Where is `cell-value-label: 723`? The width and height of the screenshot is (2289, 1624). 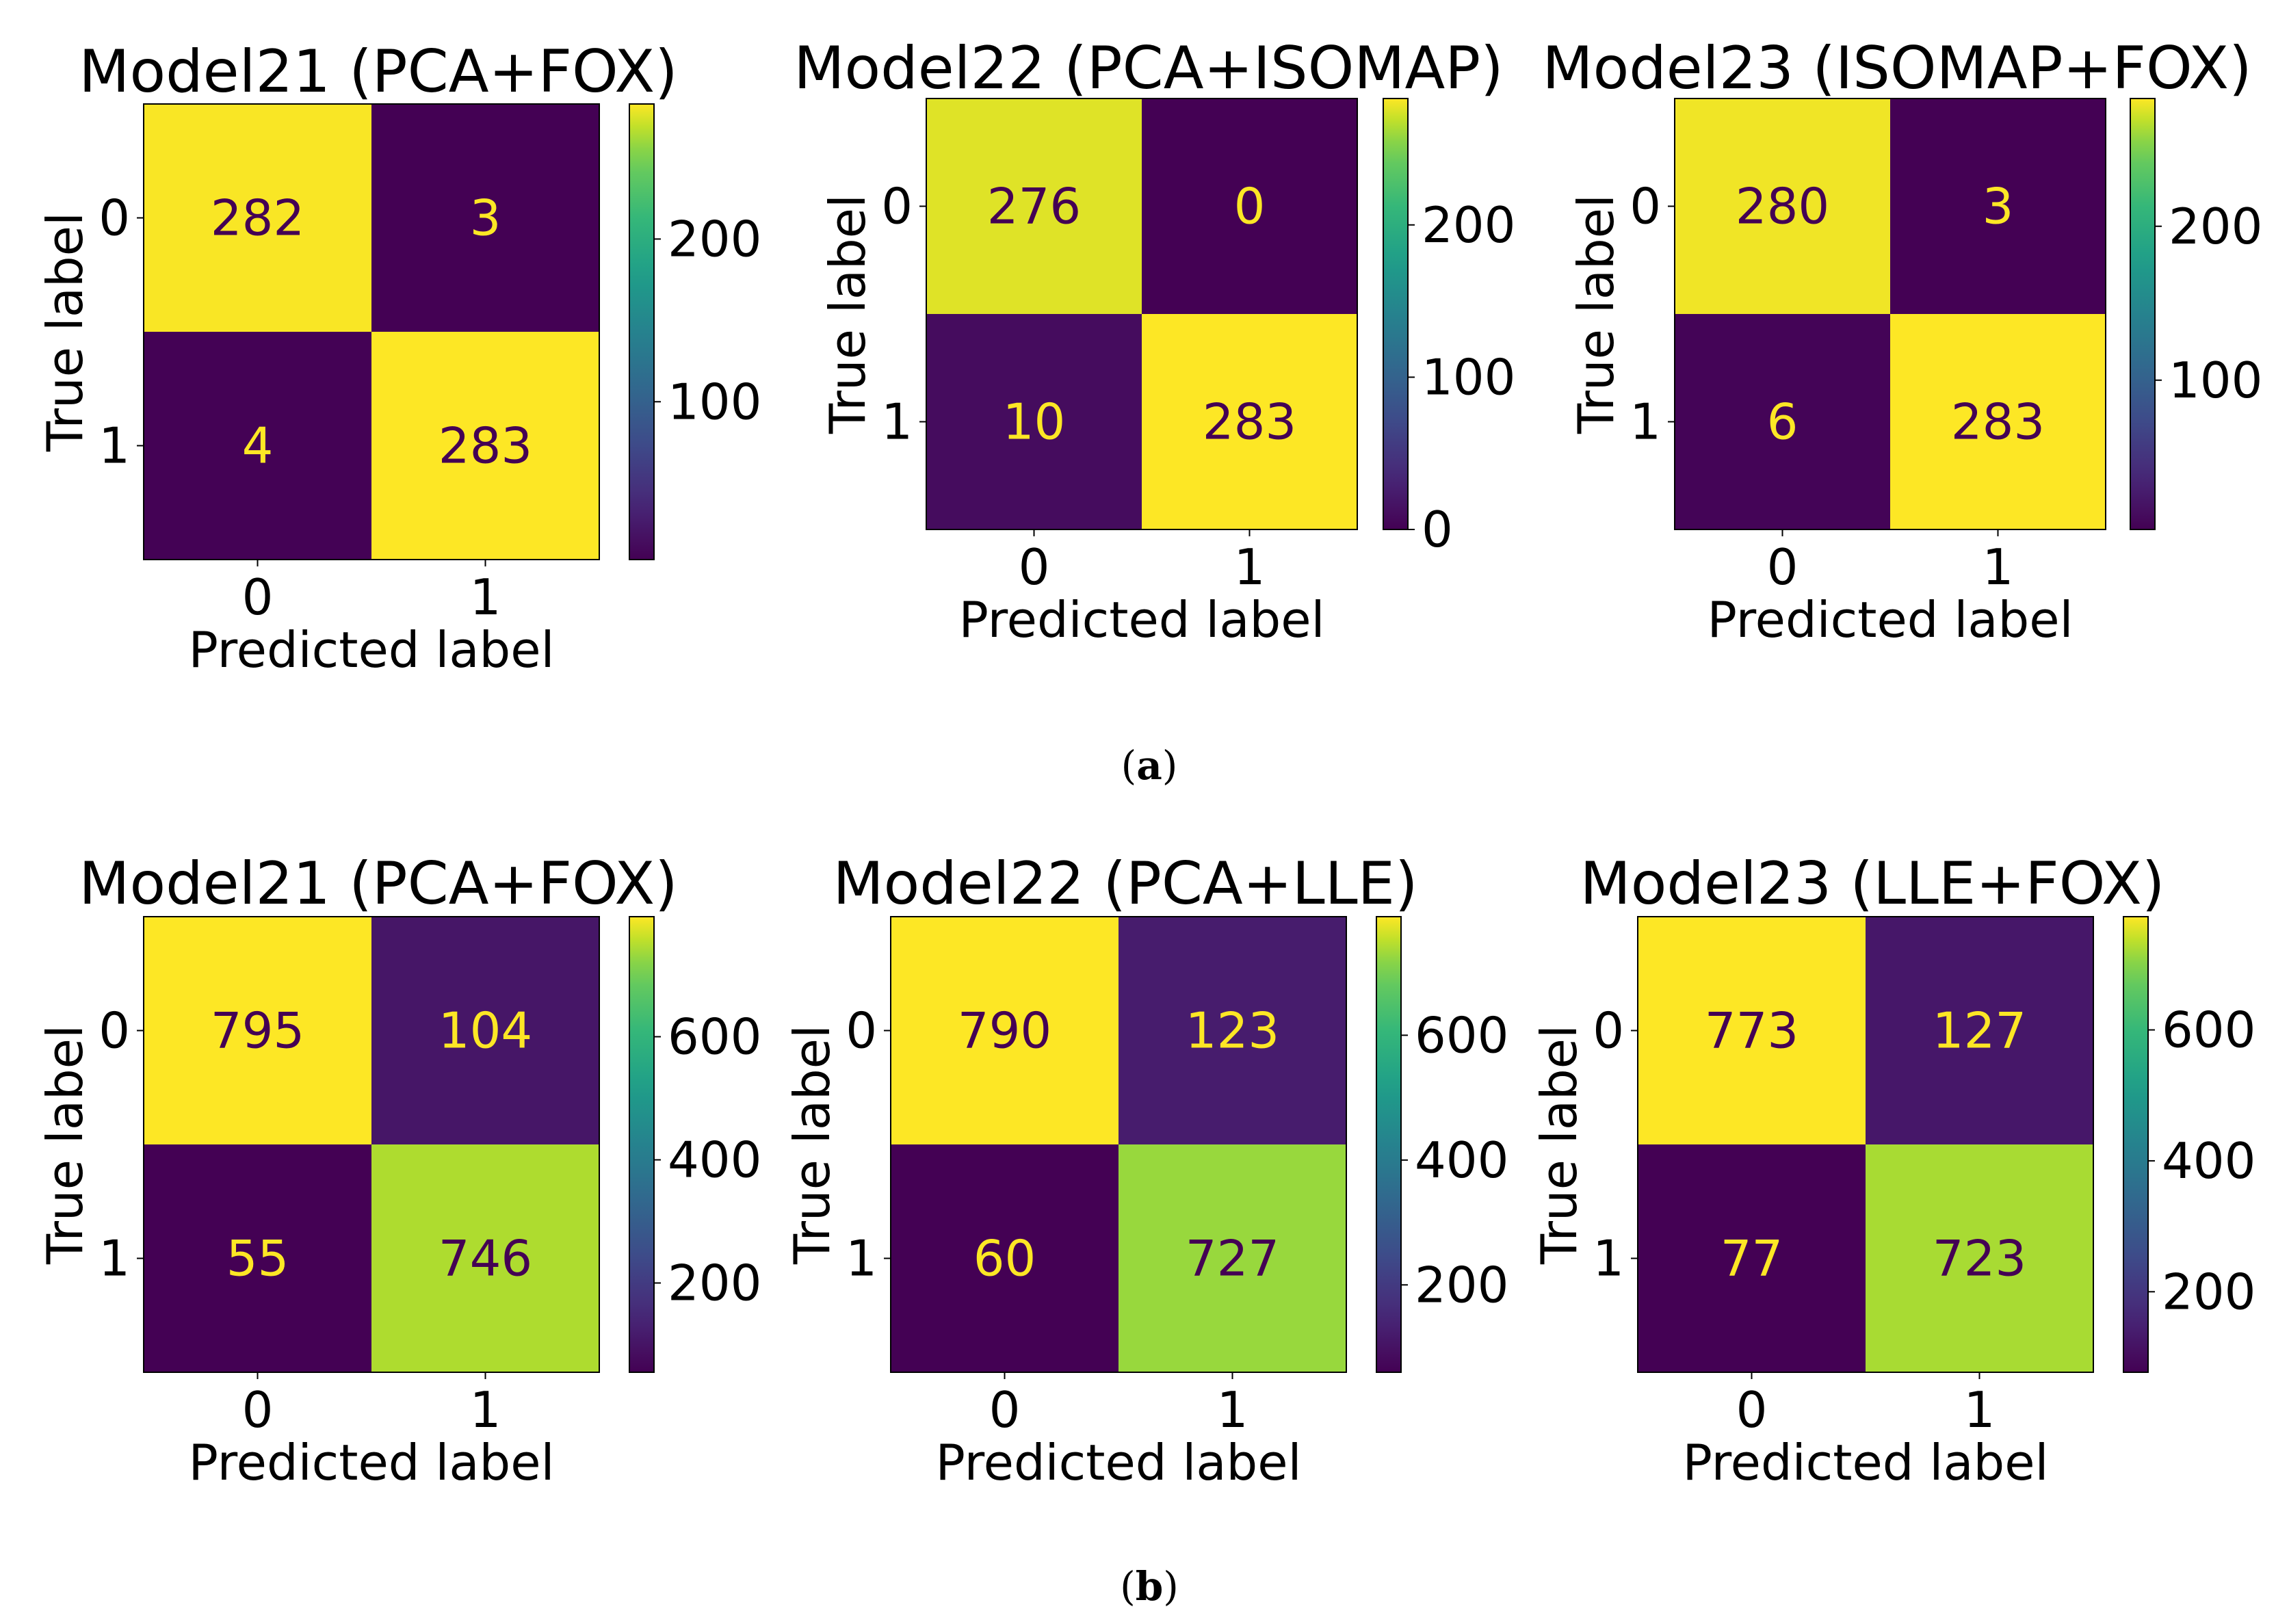
cell-value-label: 723 is located at coordinates (1980, 1258).